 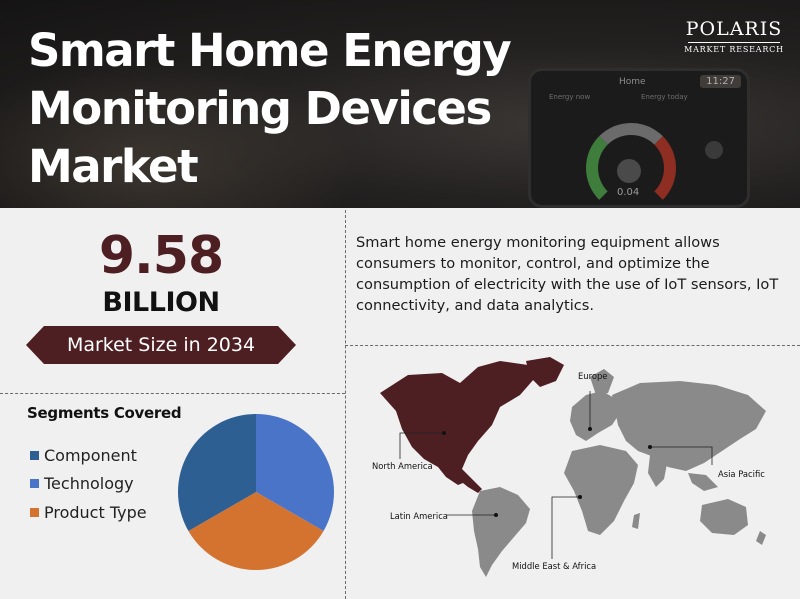 I want to click on market-size-value: 9.58, so click(x=161, y=256).